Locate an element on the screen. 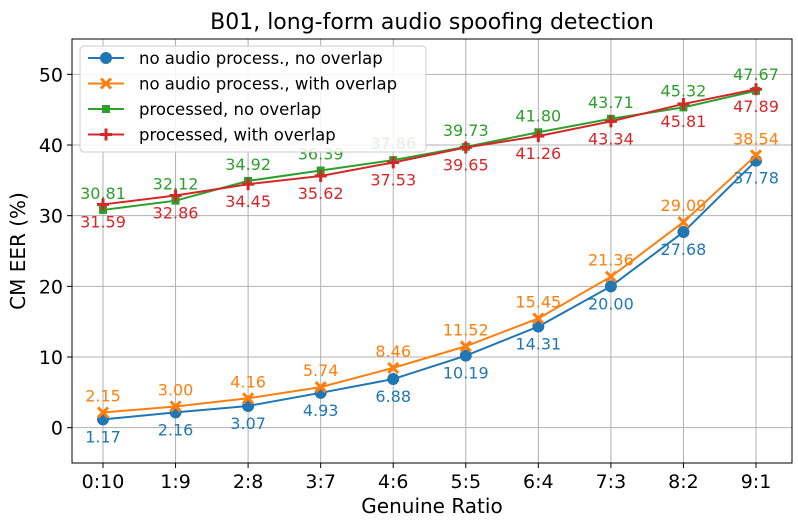  x-tick-label: 0:10 is located at coordinates (103, 482).